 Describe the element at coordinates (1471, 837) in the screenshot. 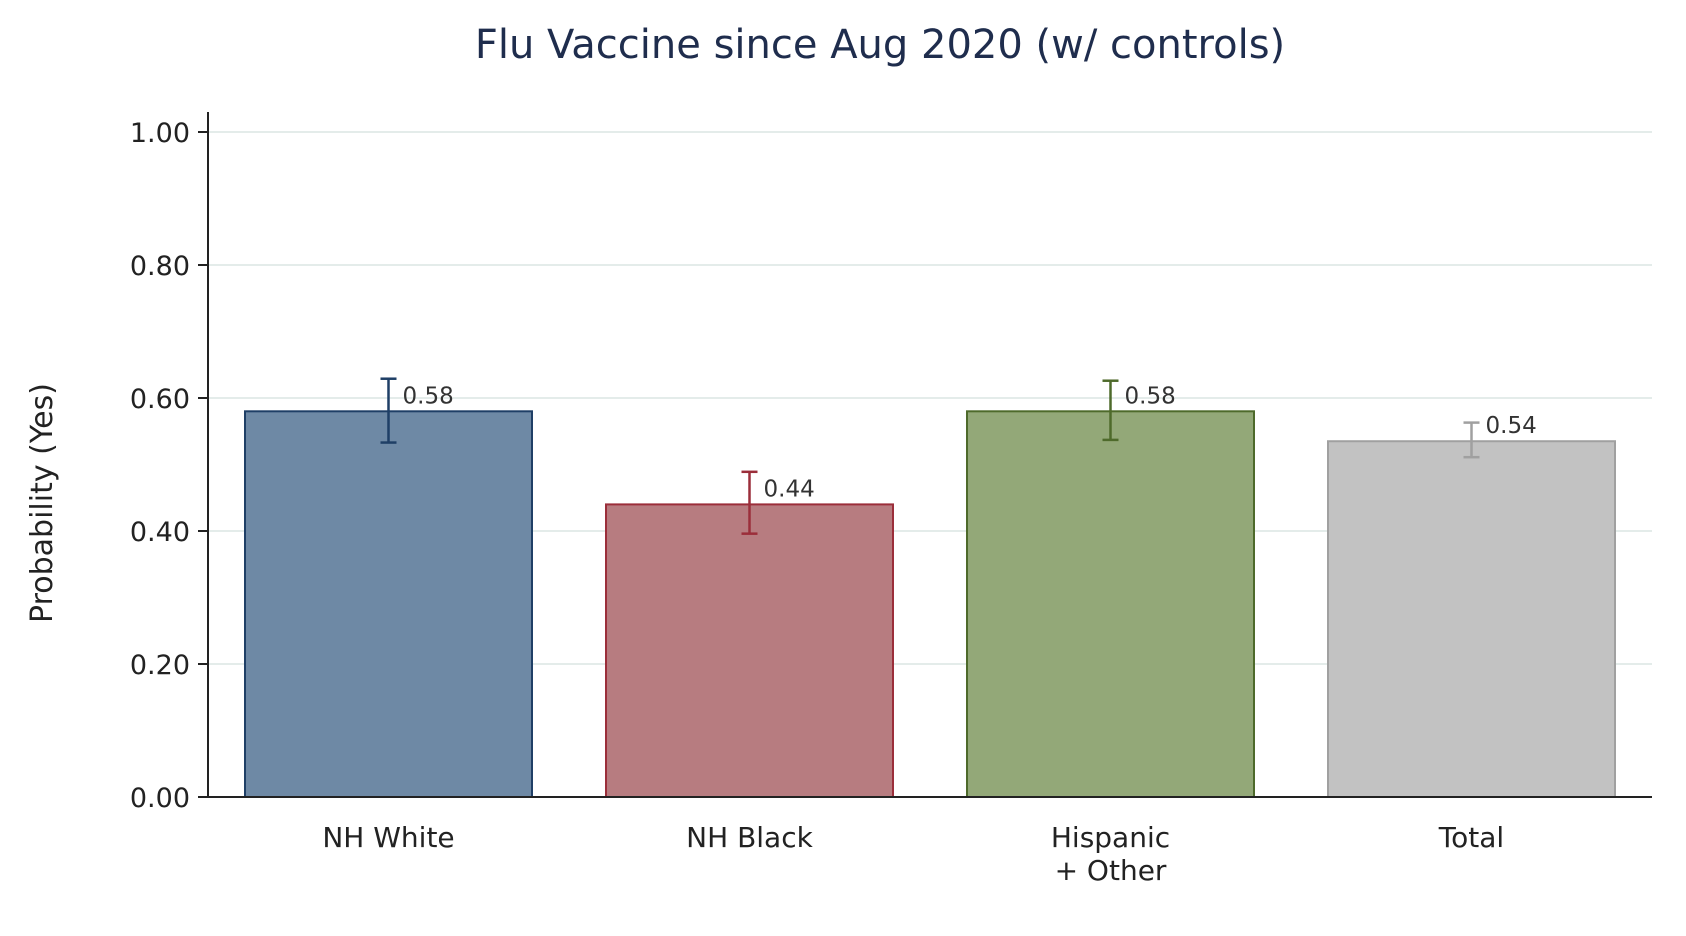

I see `x-category-label: Total` at that location.